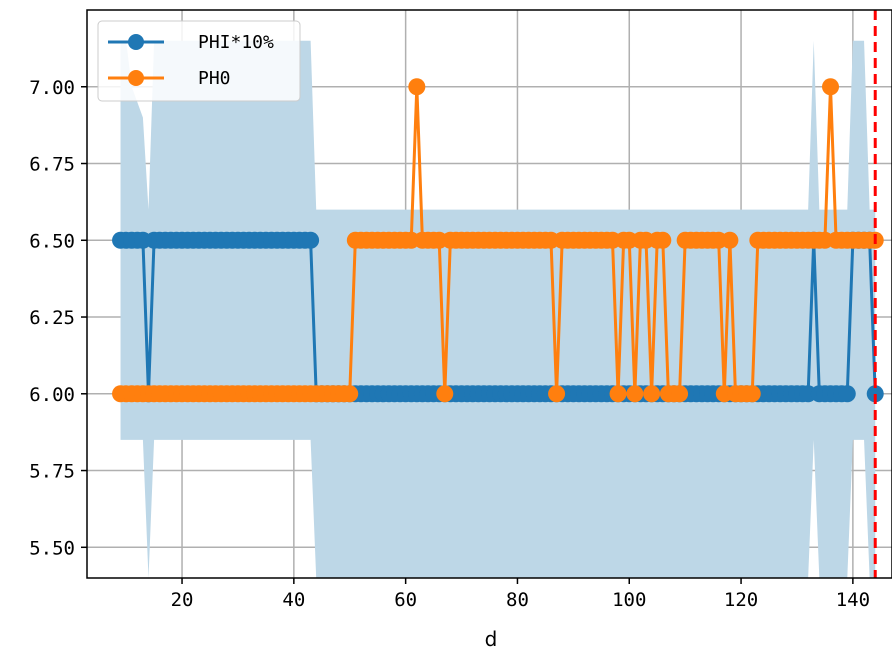 The height and width of the screenshot is (656, 892). I want to click on x-tick-label: 60, so click(405, 600).